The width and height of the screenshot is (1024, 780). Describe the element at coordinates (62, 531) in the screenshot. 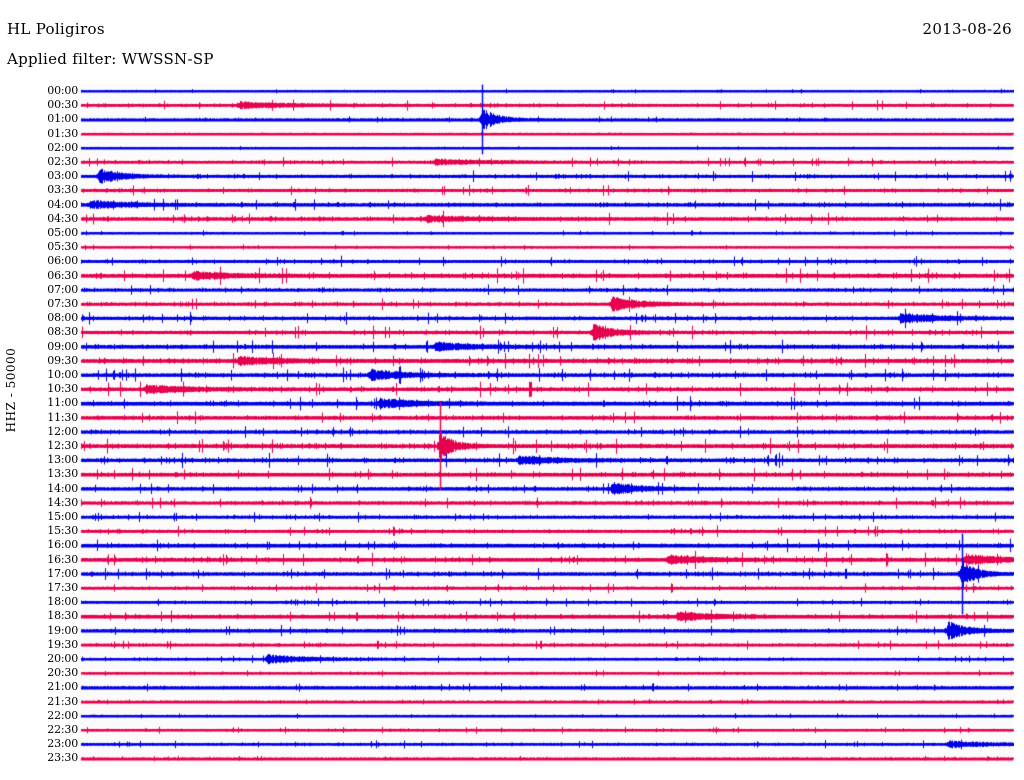

I see `time-label: 15:30` at that location.